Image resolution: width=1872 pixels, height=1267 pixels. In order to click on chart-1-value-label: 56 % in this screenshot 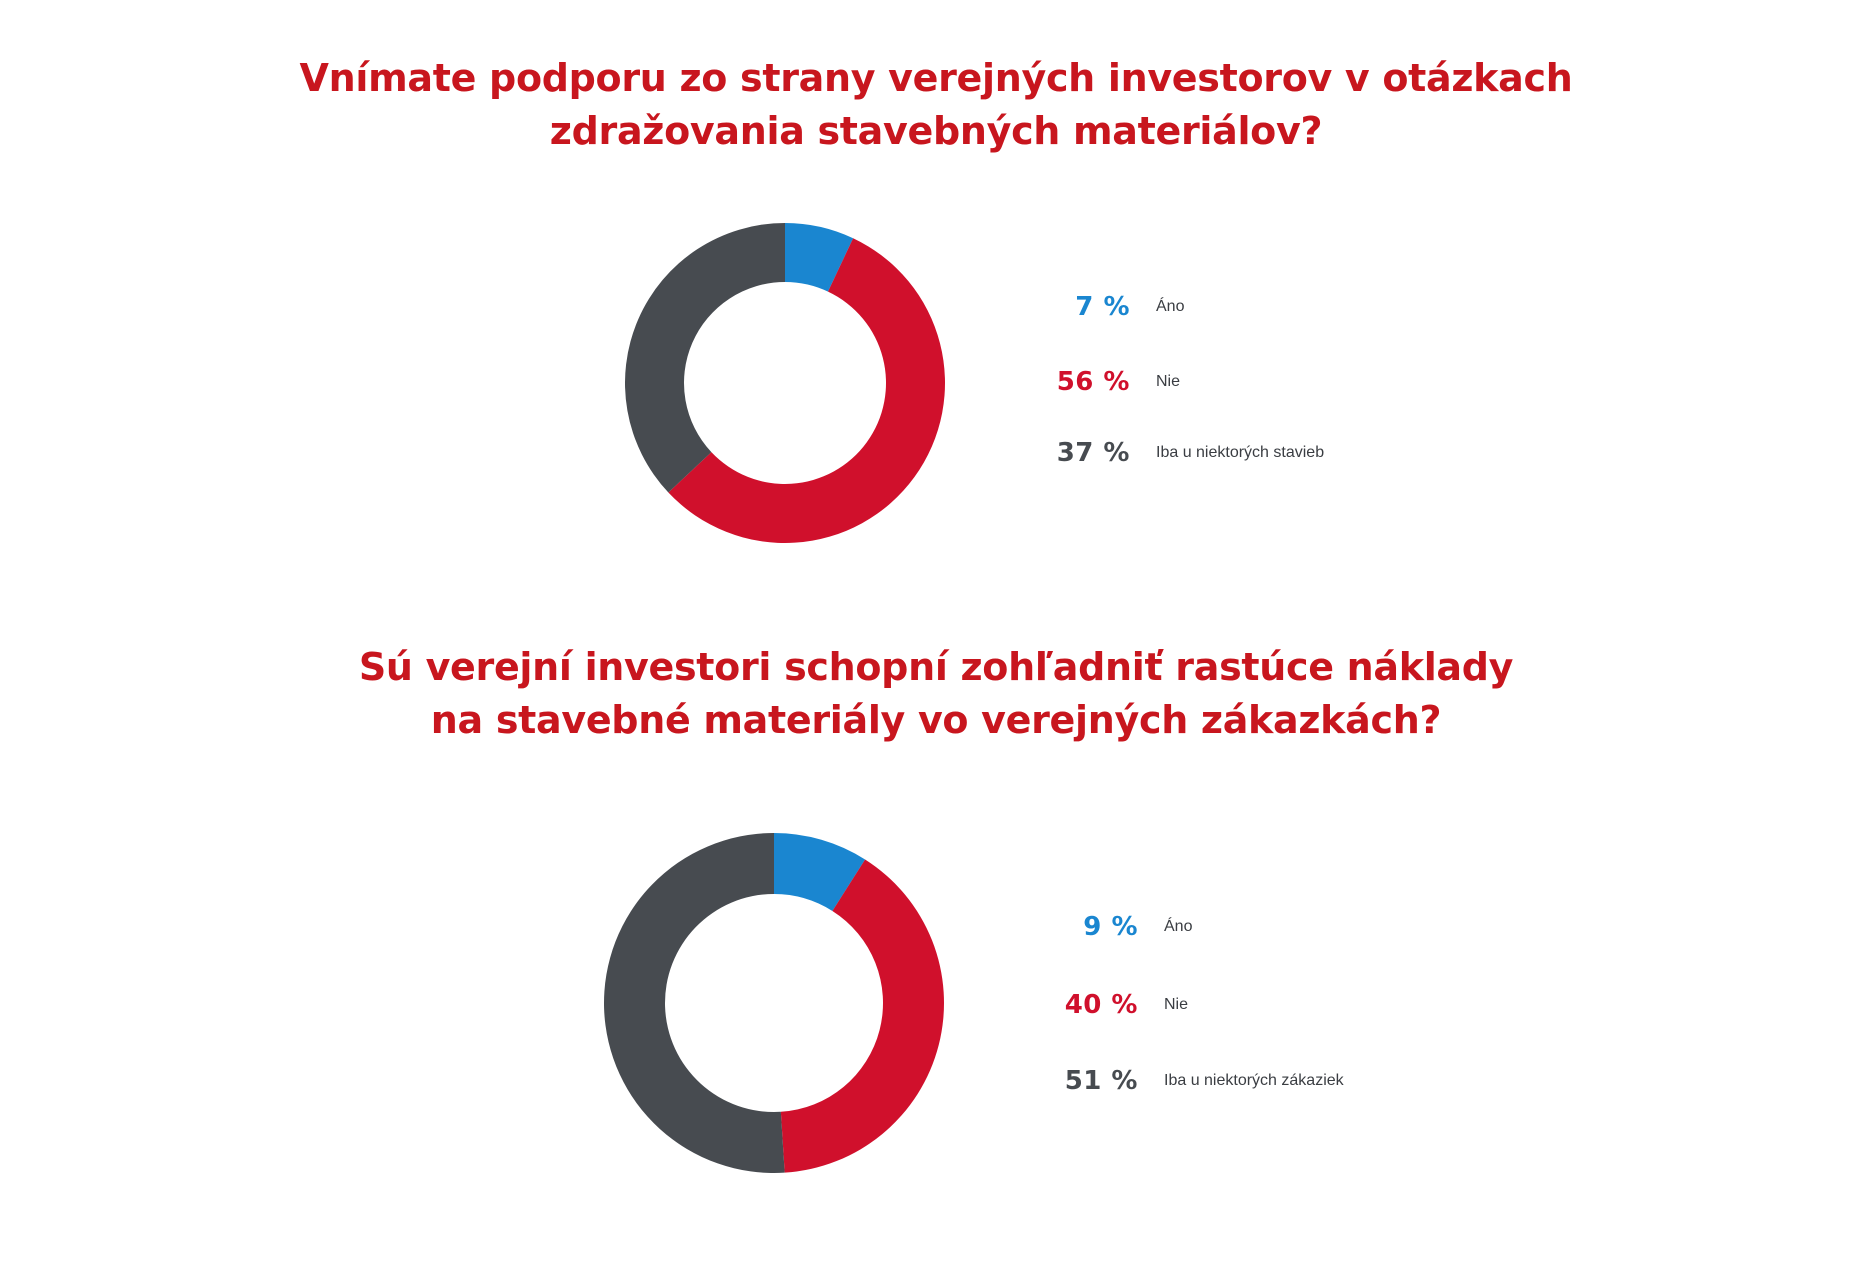, I will do `click(1093, 382)`.